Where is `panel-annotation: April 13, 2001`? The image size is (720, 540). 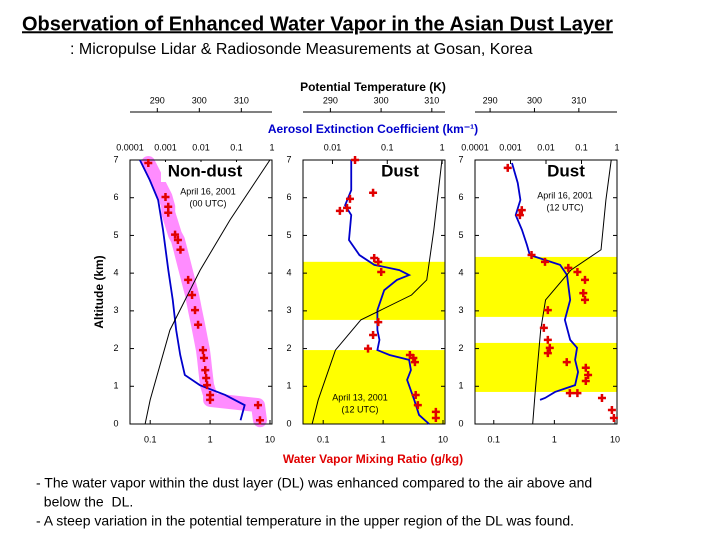 panel-annotation: April 13, 2001 is located at coordinates (360, 397).